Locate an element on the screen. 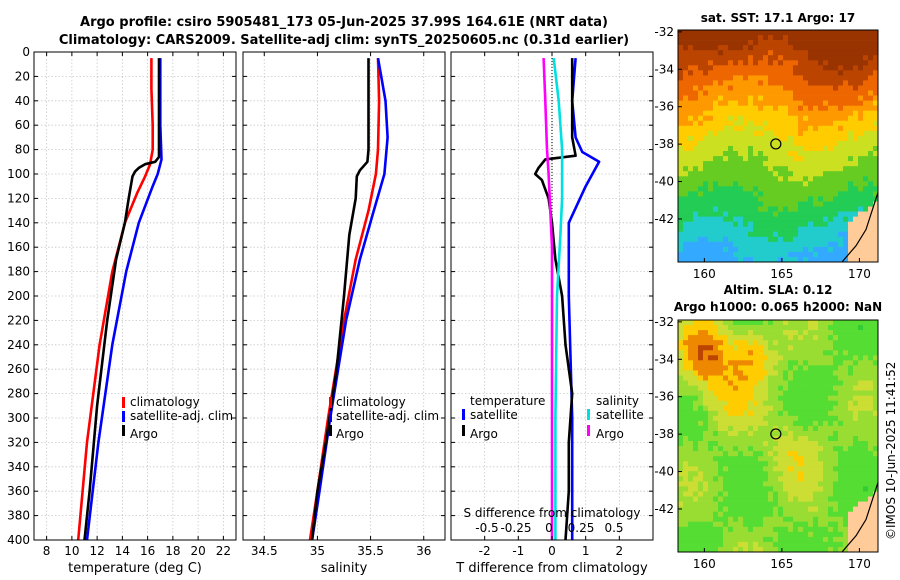 The height and width of the screenshot is (580, 900). legend-swatch-climatology is located at coordinates (123, 402).